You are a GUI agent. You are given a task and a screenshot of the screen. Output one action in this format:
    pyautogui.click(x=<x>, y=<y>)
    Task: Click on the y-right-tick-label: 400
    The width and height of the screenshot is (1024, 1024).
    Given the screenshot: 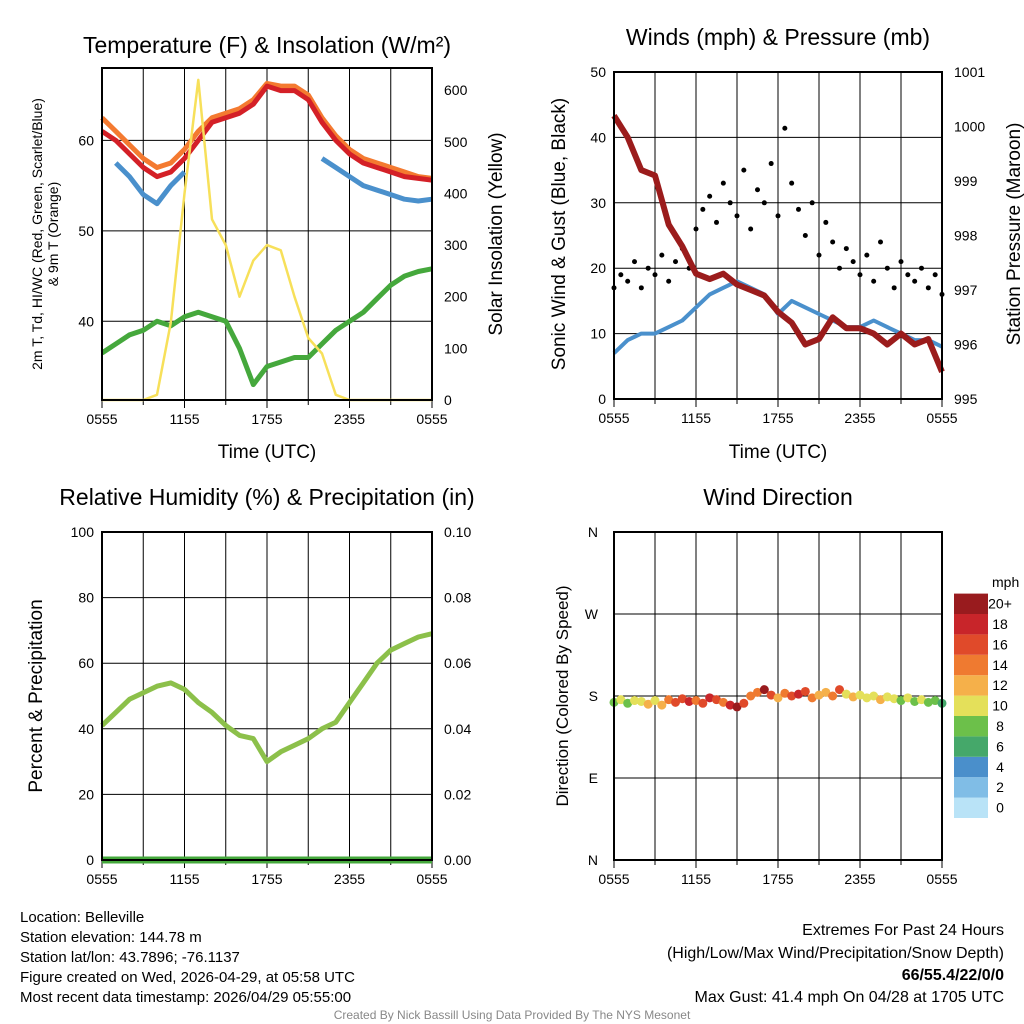 What is the action you would take?
    pyautogui.click(x=456, y=193)
    